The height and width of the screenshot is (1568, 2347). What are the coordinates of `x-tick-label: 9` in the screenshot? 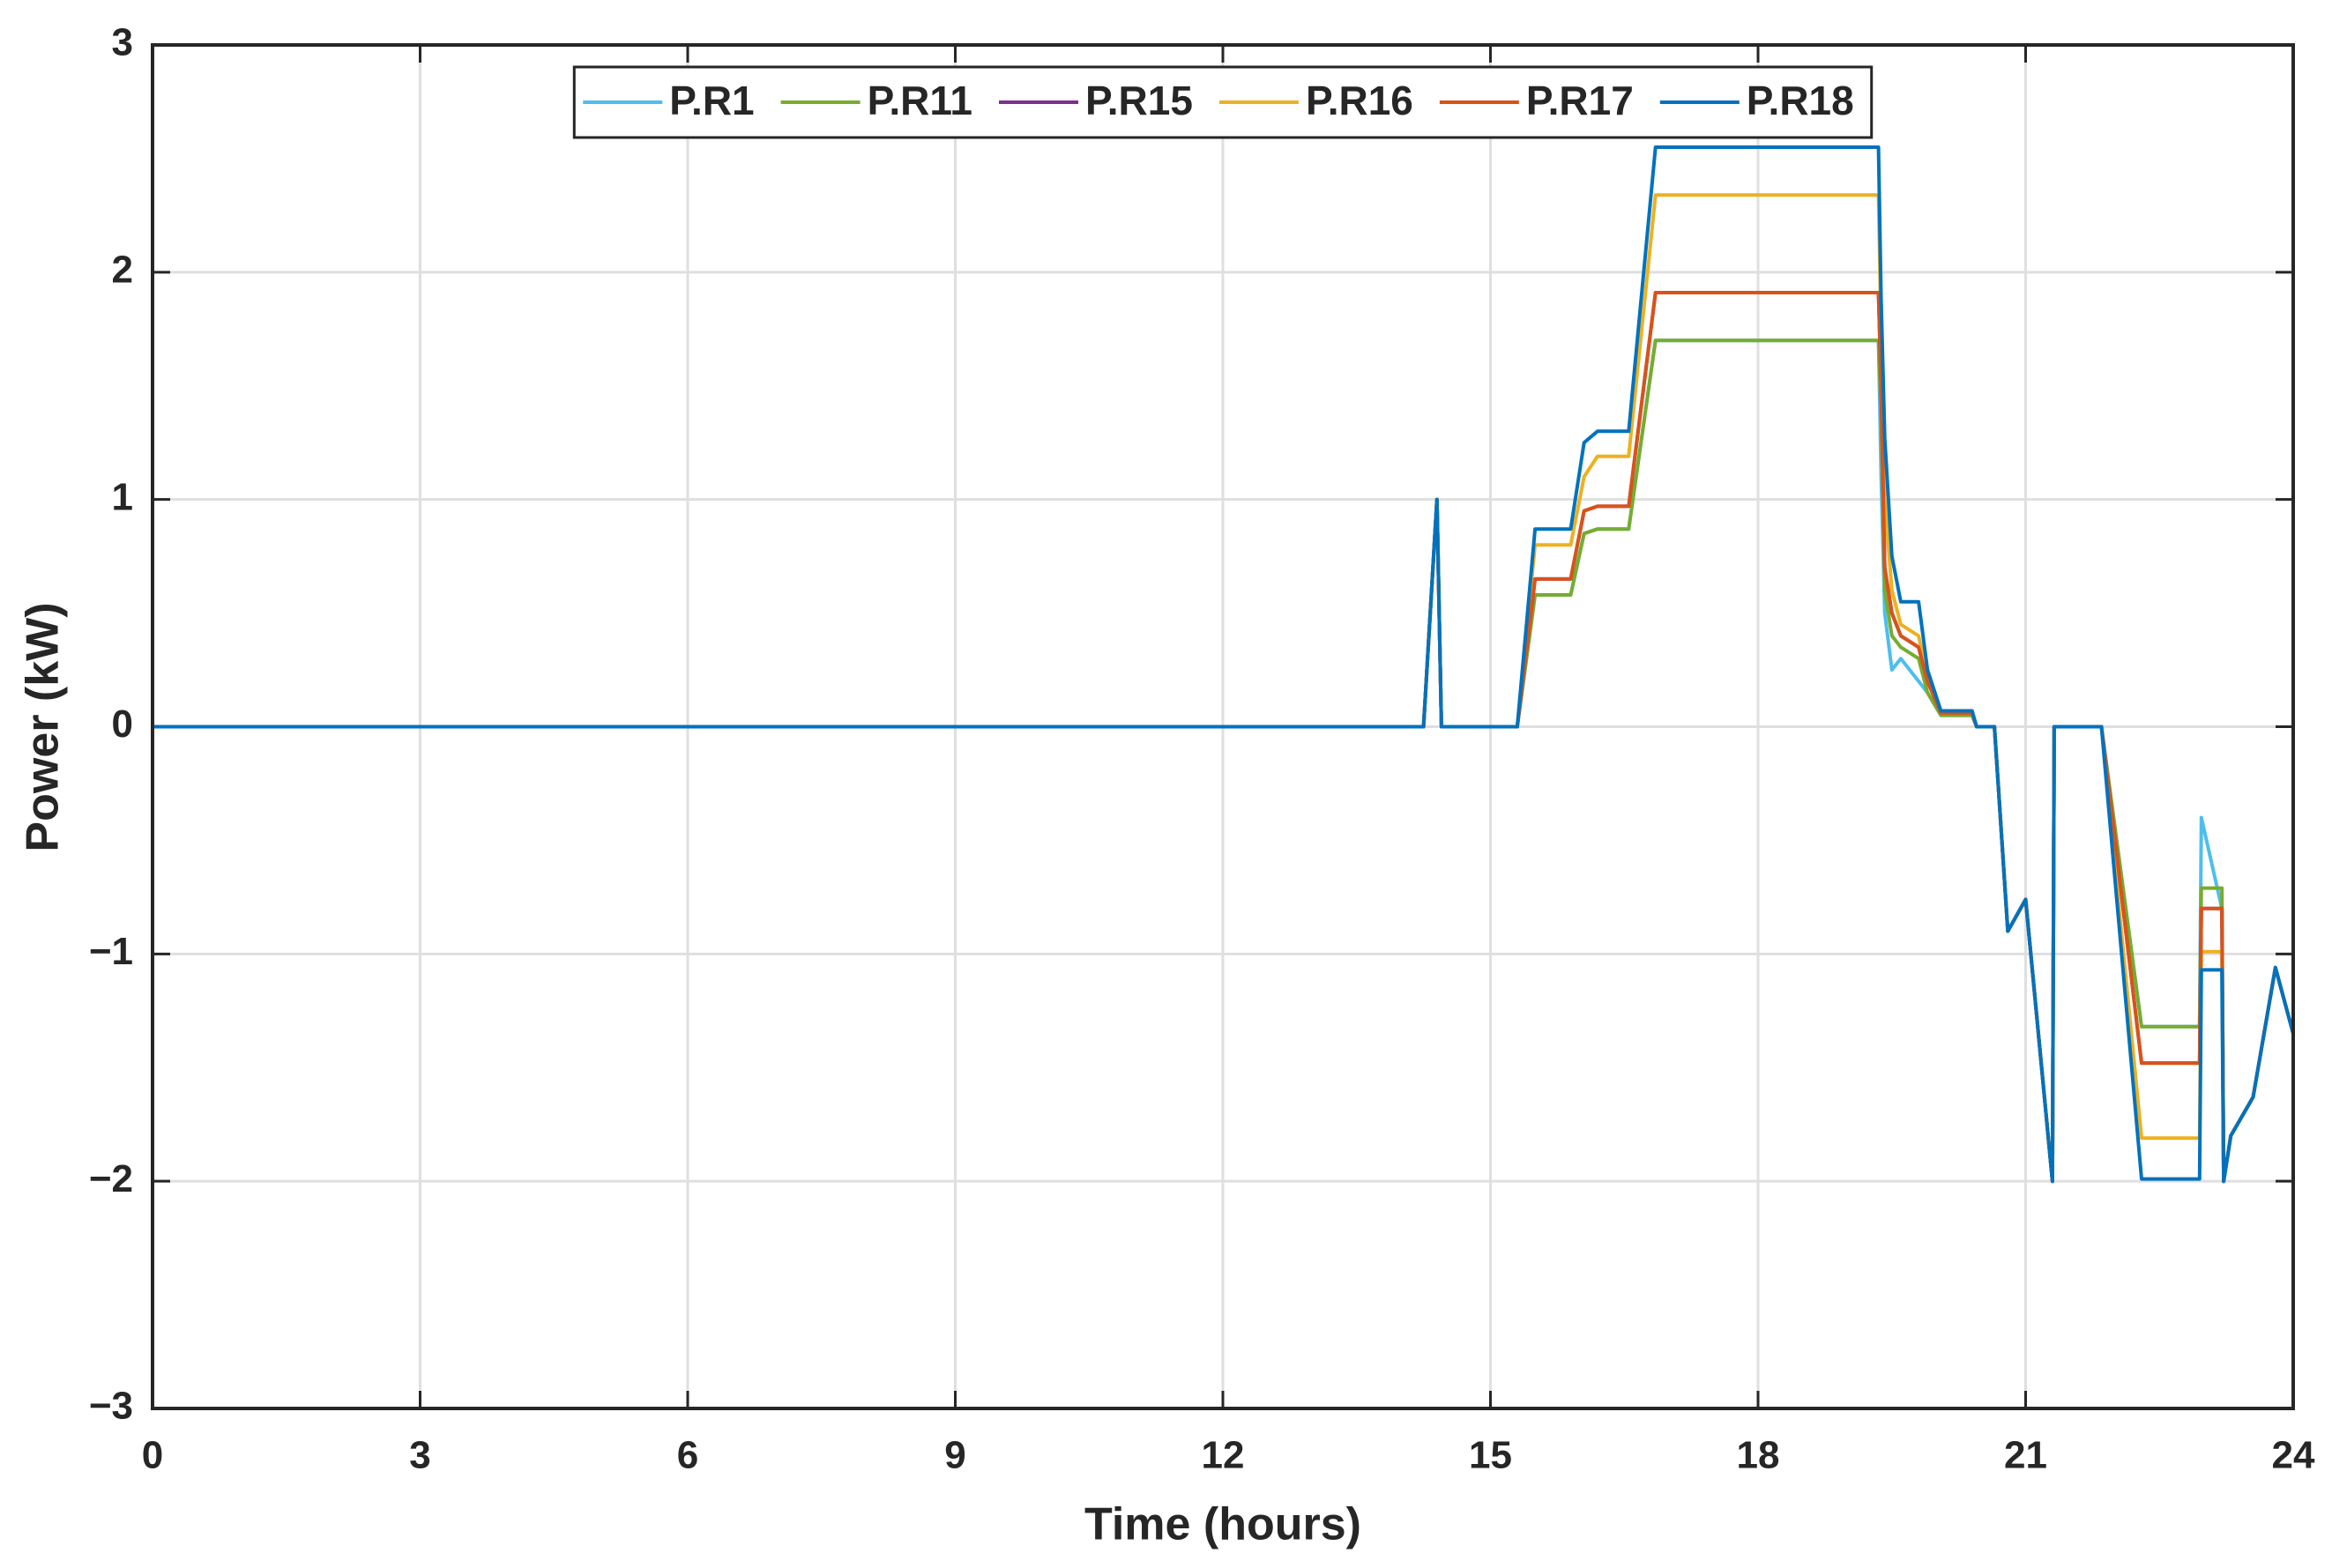 It's located at (954, 1455).